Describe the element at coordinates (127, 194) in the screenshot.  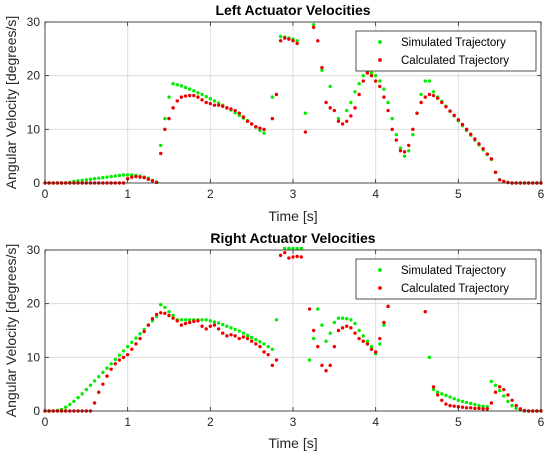
I see `x-tick-label: 1` at that location.